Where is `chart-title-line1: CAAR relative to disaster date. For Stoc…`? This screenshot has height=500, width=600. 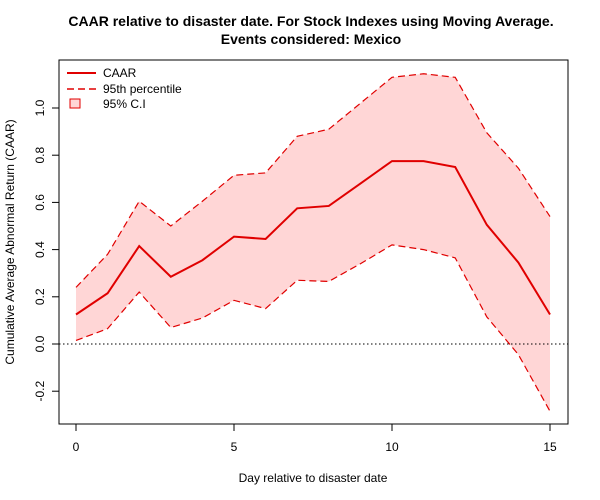
chart-title-line1: CAAR relative to disaster date. For Stoc… is located at coordinates (310, 21).